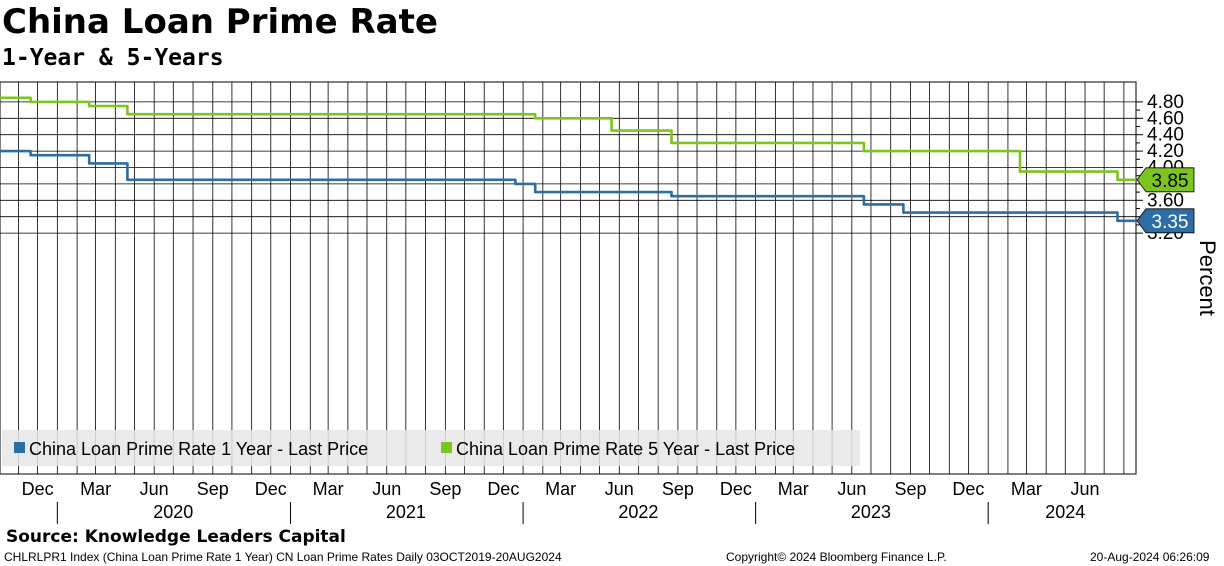  What do you see at coordinates (220, 22) in the screenshot?
I see `page-title: China Loan Prime Rate` at bounding box center [220, 22].